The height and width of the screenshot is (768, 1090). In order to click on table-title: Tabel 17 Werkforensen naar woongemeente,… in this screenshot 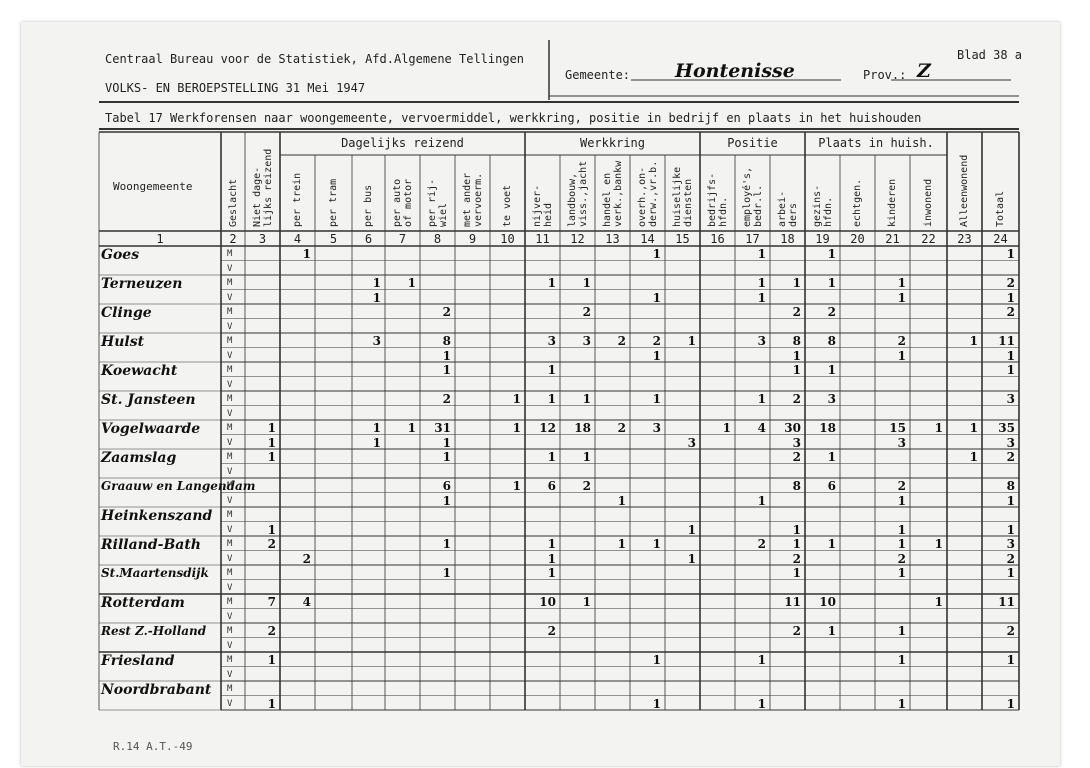, I will do `click(513, 118)`.